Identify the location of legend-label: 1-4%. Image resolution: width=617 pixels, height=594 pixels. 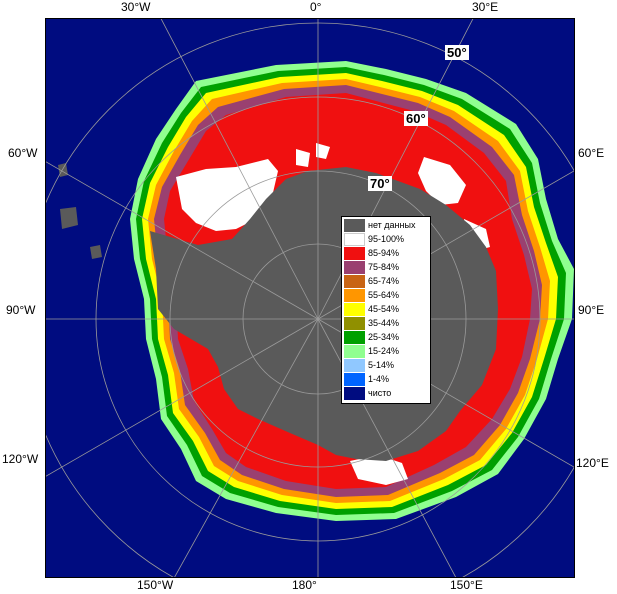
(379, 379).